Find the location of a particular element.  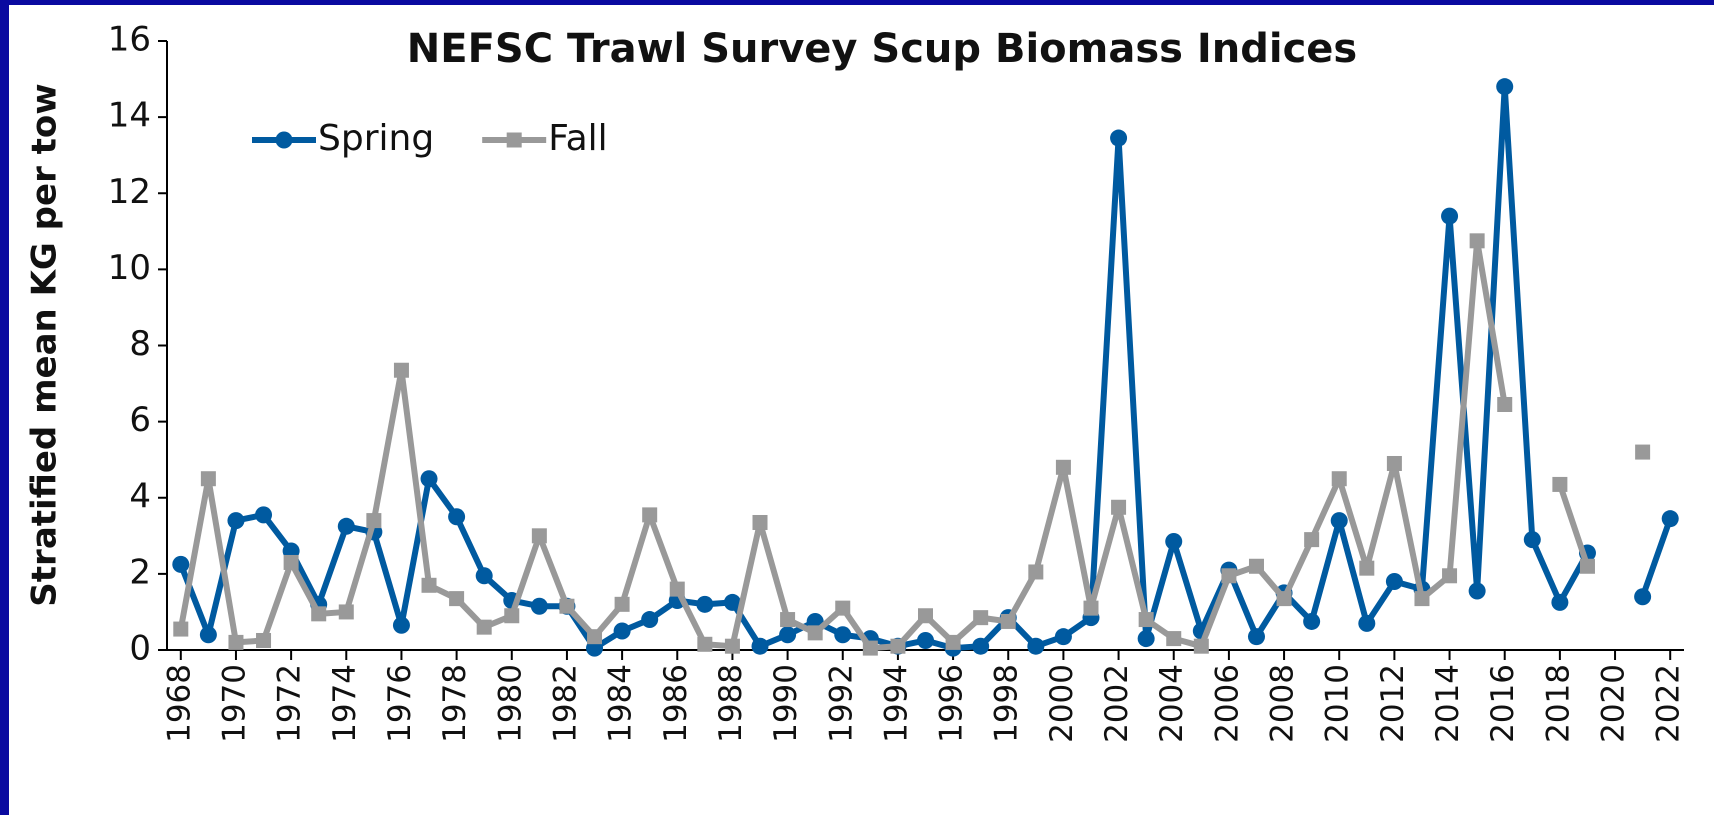

x-tick-label: 2002 is located at coordinates (1117, 703).